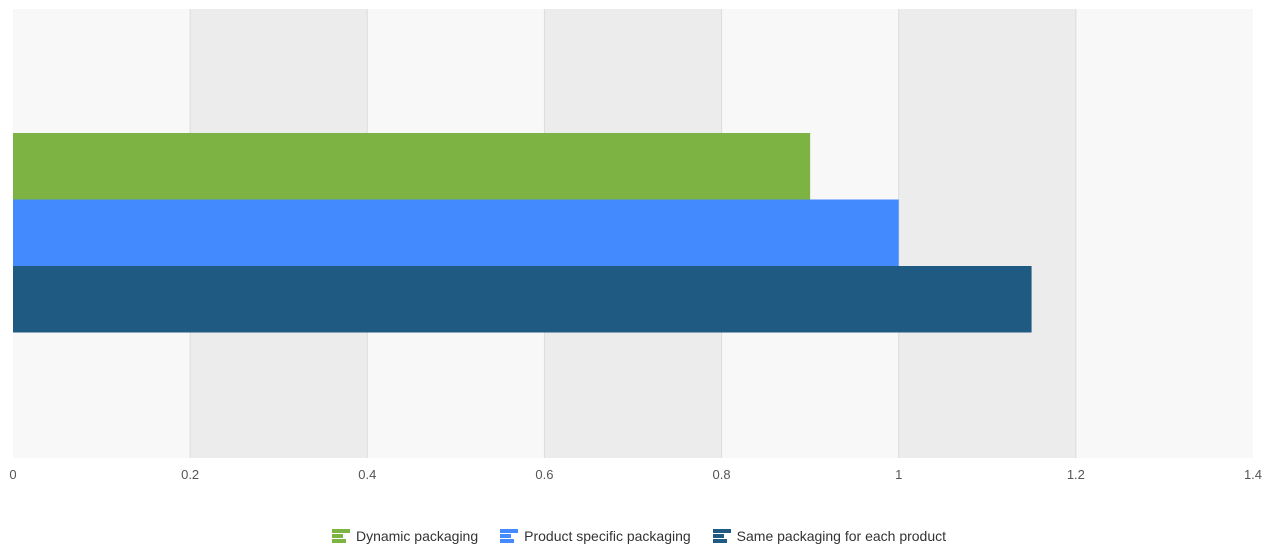 This screenshot has height=551, width=1278. I want to click on x-tick-label: 0.6, so click(544, 474).